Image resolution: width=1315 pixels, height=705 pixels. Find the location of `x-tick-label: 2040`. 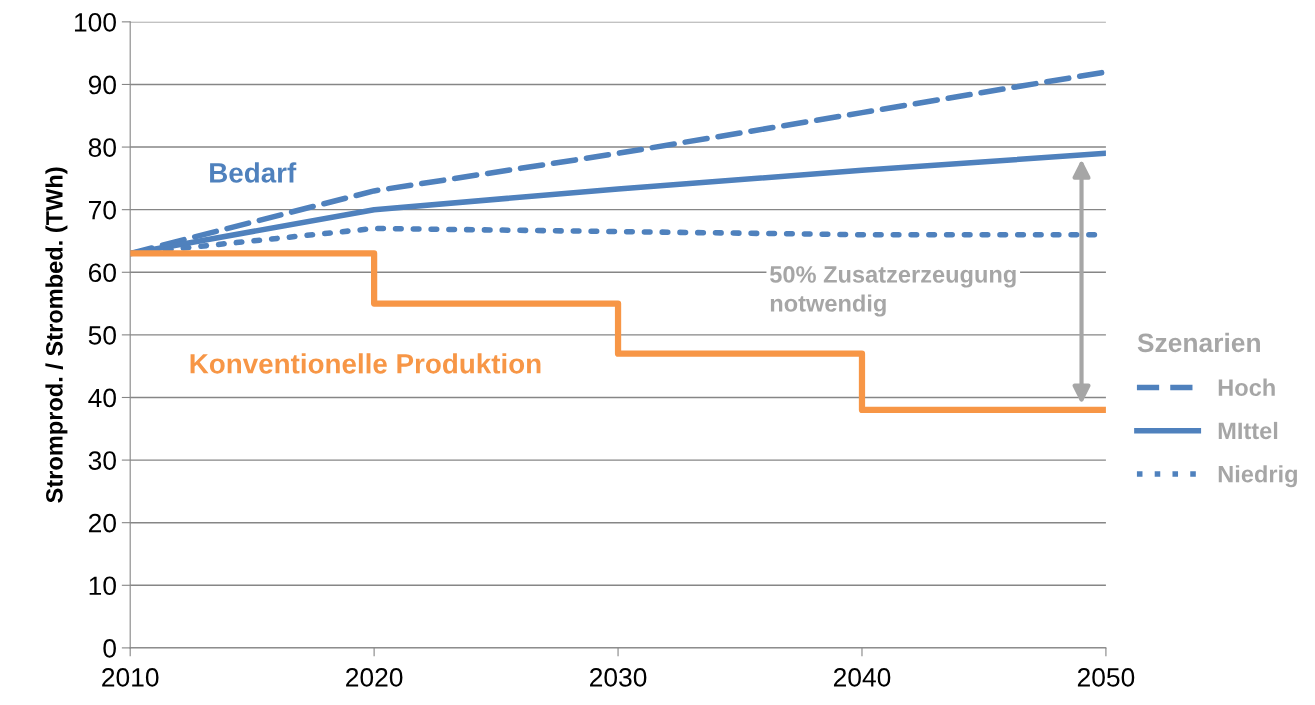

x-tick-label: 2040 is located at coordinates (862, 677).